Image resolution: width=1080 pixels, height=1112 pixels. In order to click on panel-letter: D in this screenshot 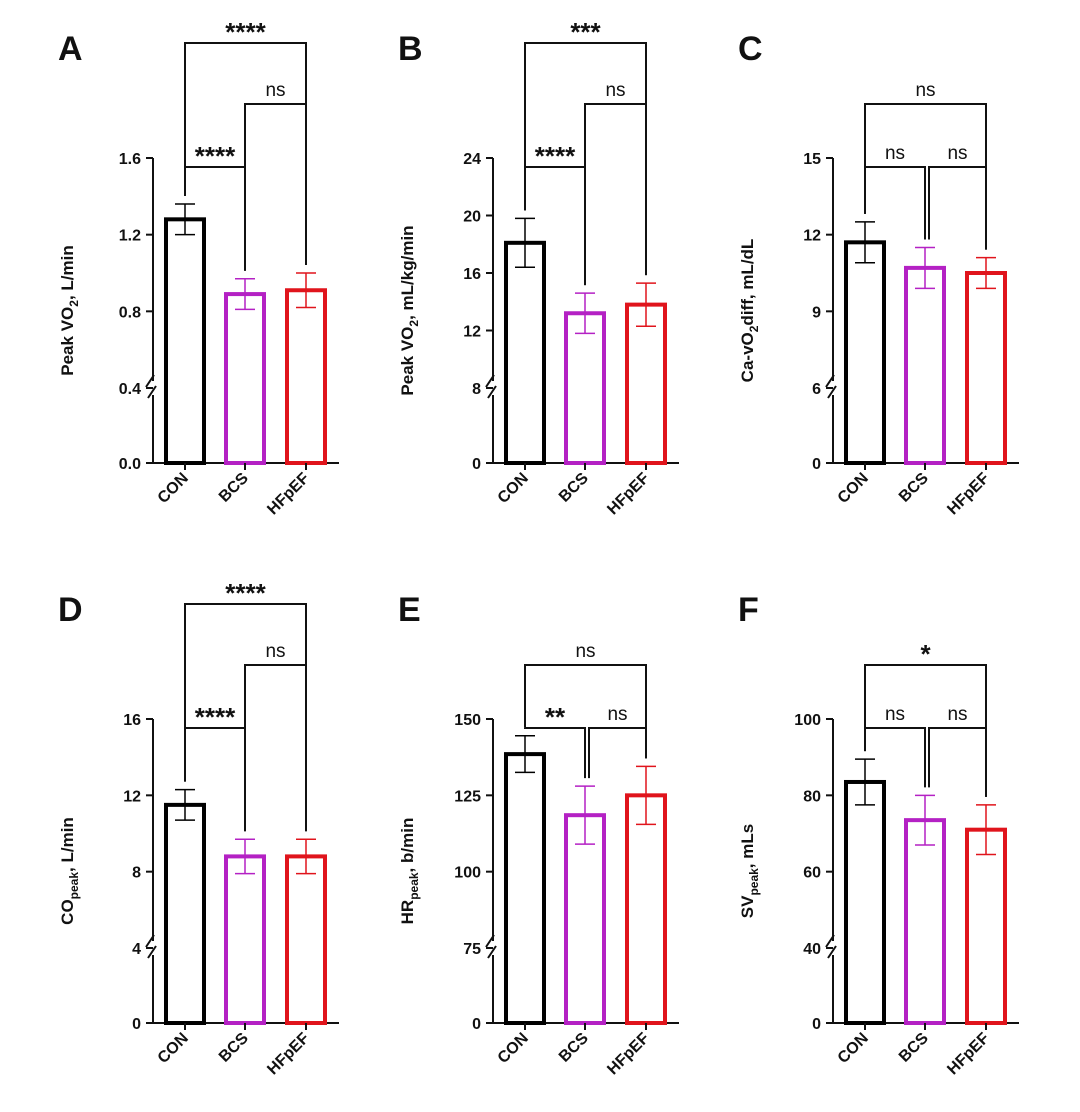, I will do `click(70, 610)`.